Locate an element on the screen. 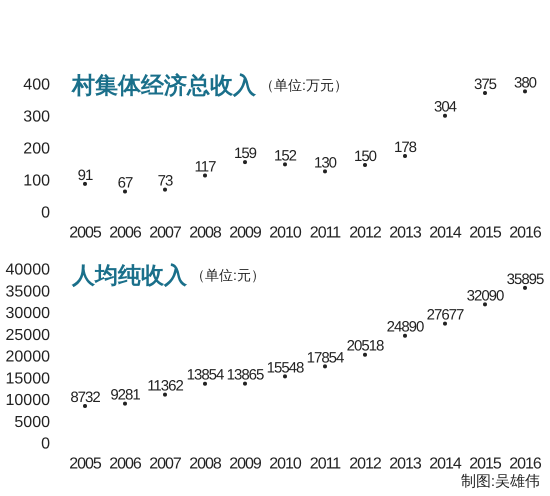 The width and height of the screenshot is (550, 496). chart-subtitle: （单位:元） is located at coordinates (228, 275).